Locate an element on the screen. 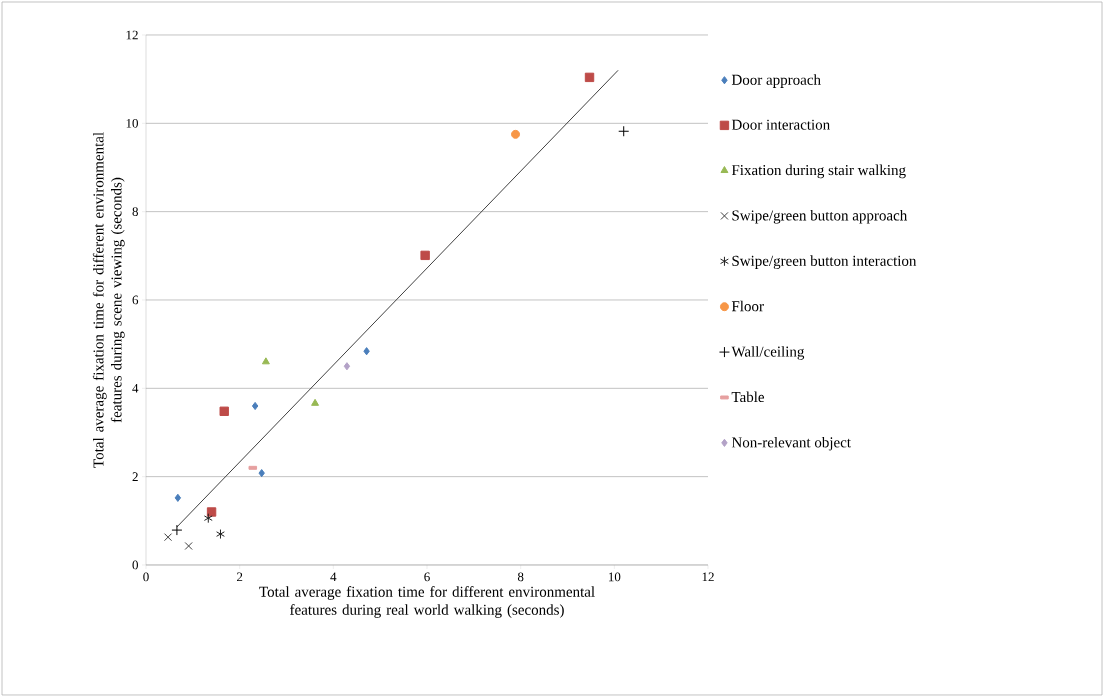 This screenshot has width=1104, height=697. legend-label: Floor is located at coordinates (747, 306).